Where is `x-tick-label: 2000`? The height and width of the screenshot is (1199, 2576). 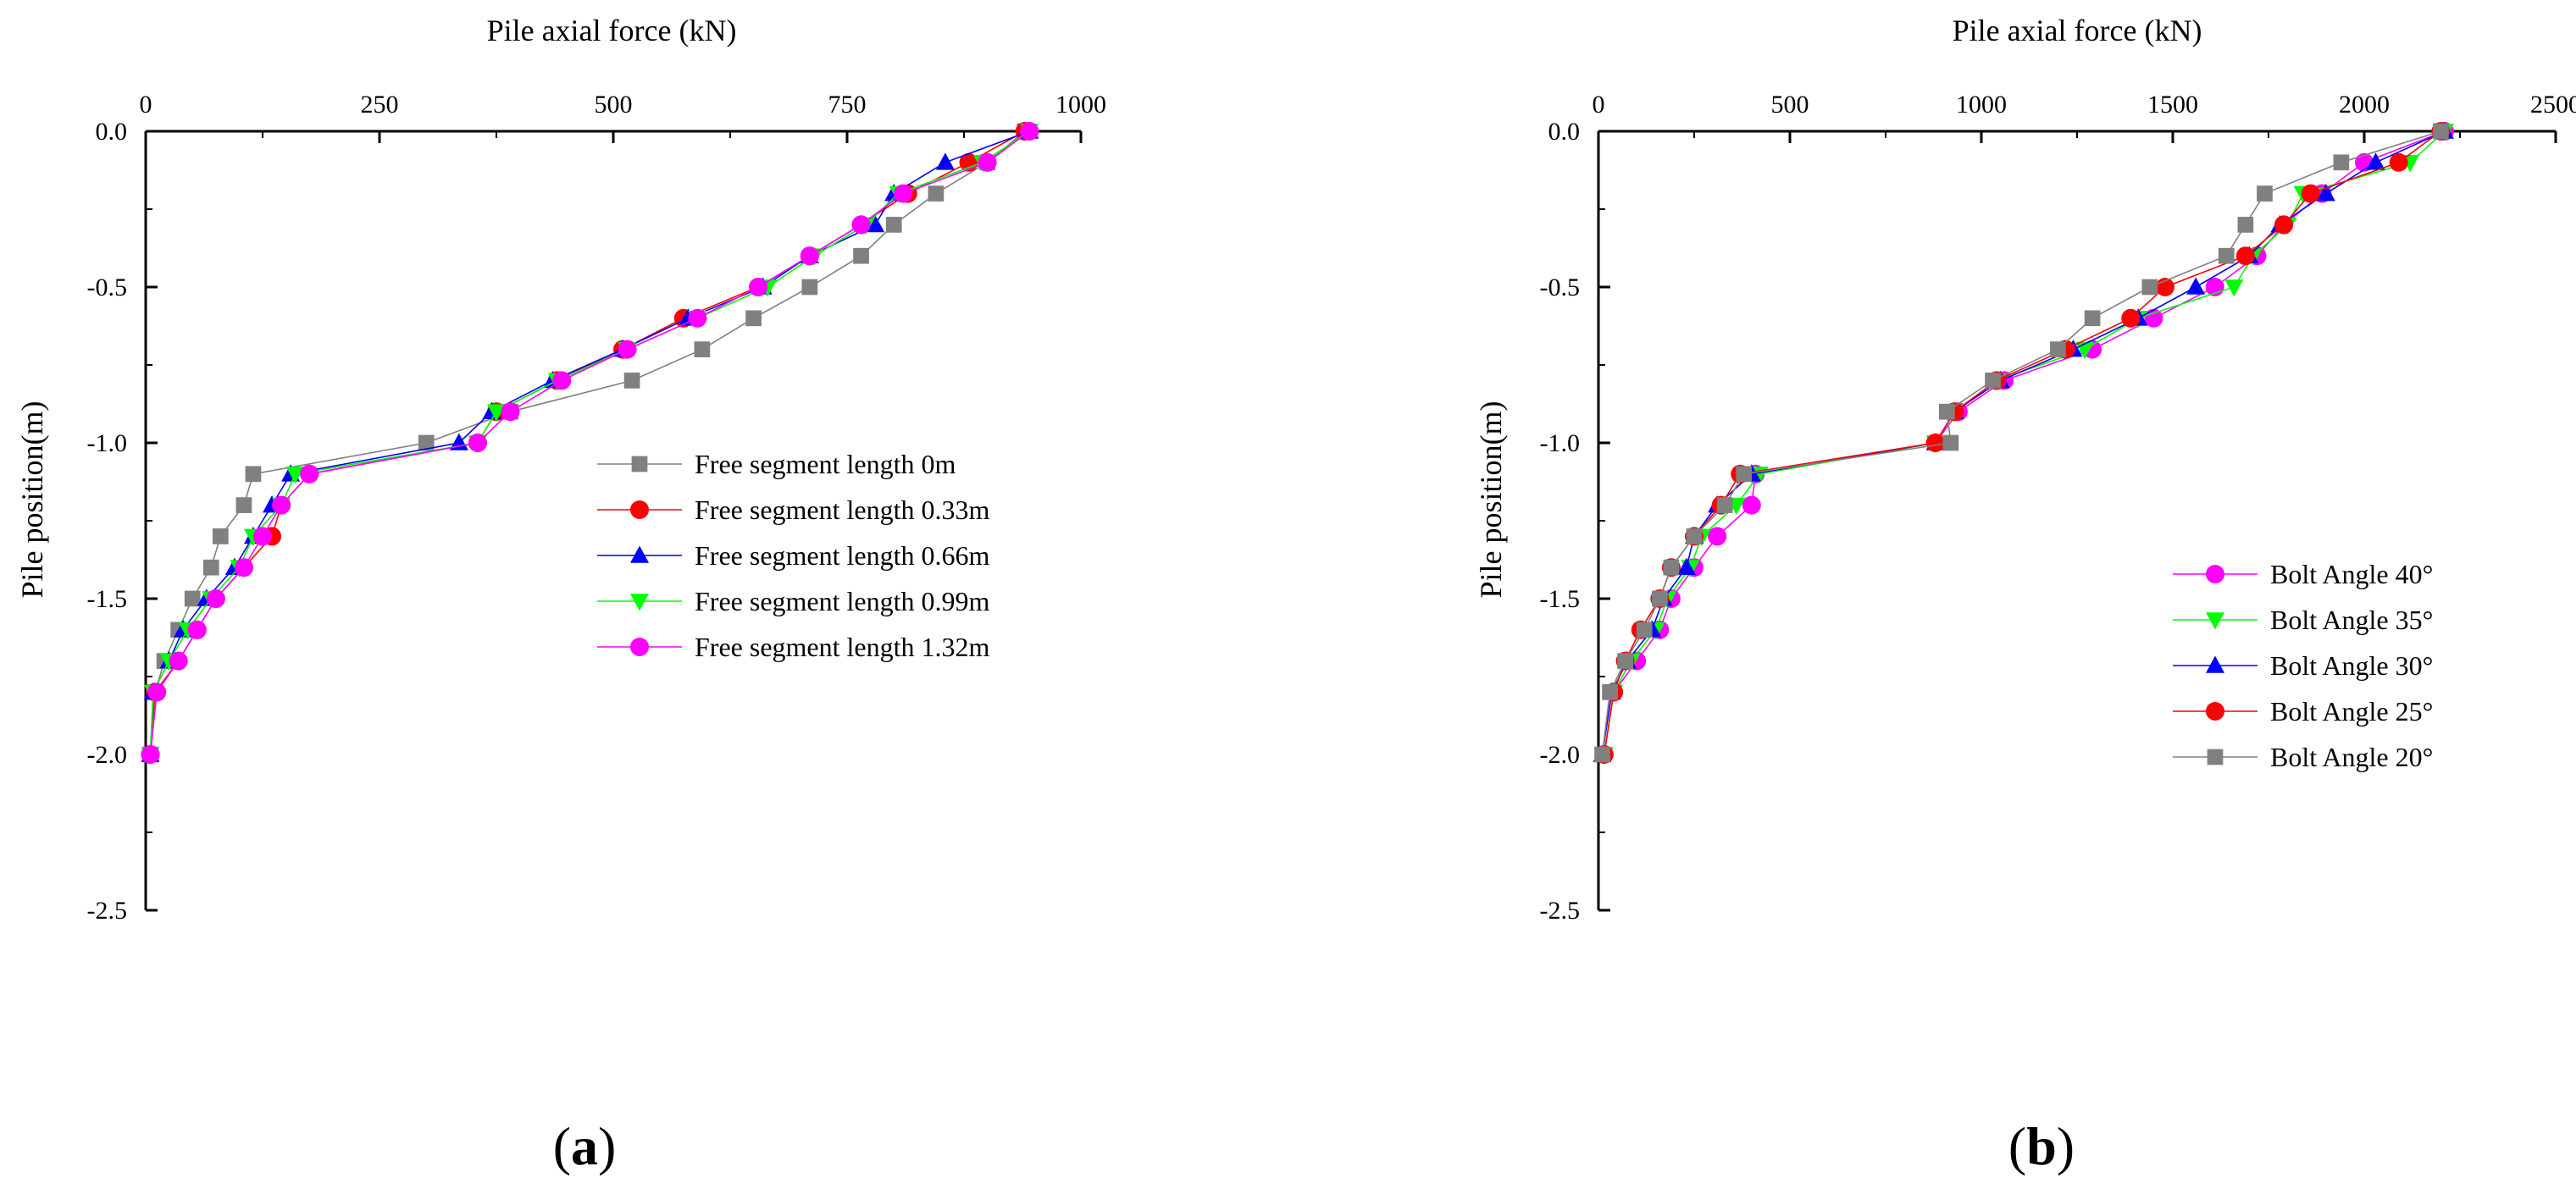 x-tick-label: 2000 is located at coordinates (2364, 105).